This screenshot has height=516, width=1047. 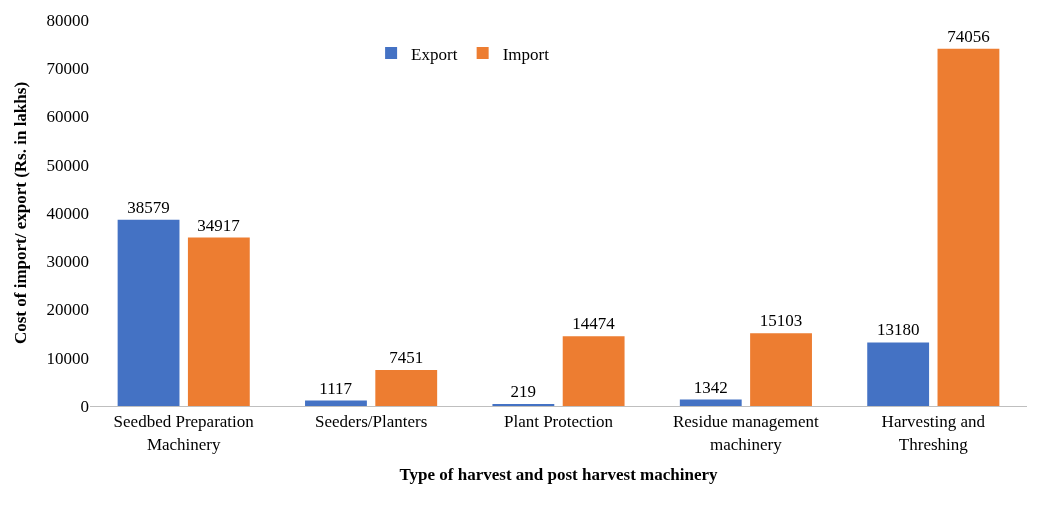 I want to click on x-tick-label: Plant Protection, so click(x=558, y=422).